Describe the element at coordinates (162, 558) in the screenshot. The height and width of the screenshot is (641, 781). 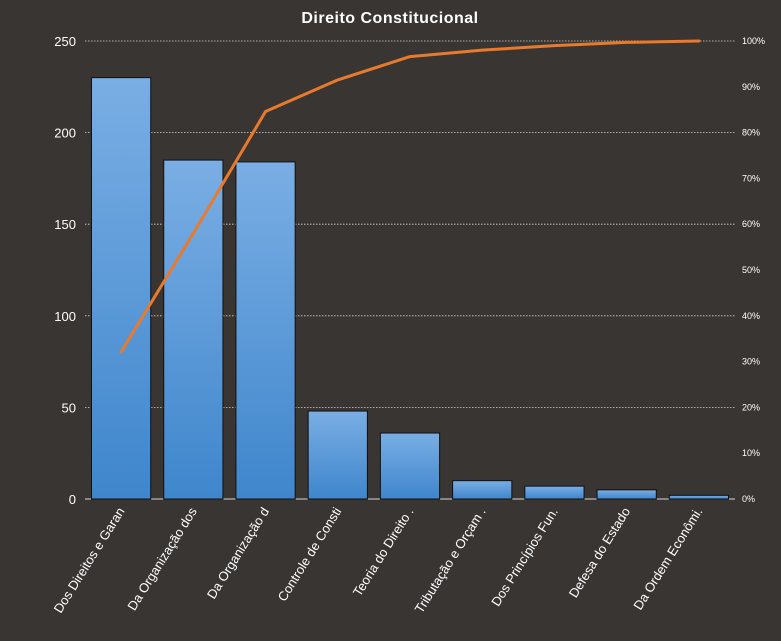
I see `x-tick-label: Da Organização dos` at that location.